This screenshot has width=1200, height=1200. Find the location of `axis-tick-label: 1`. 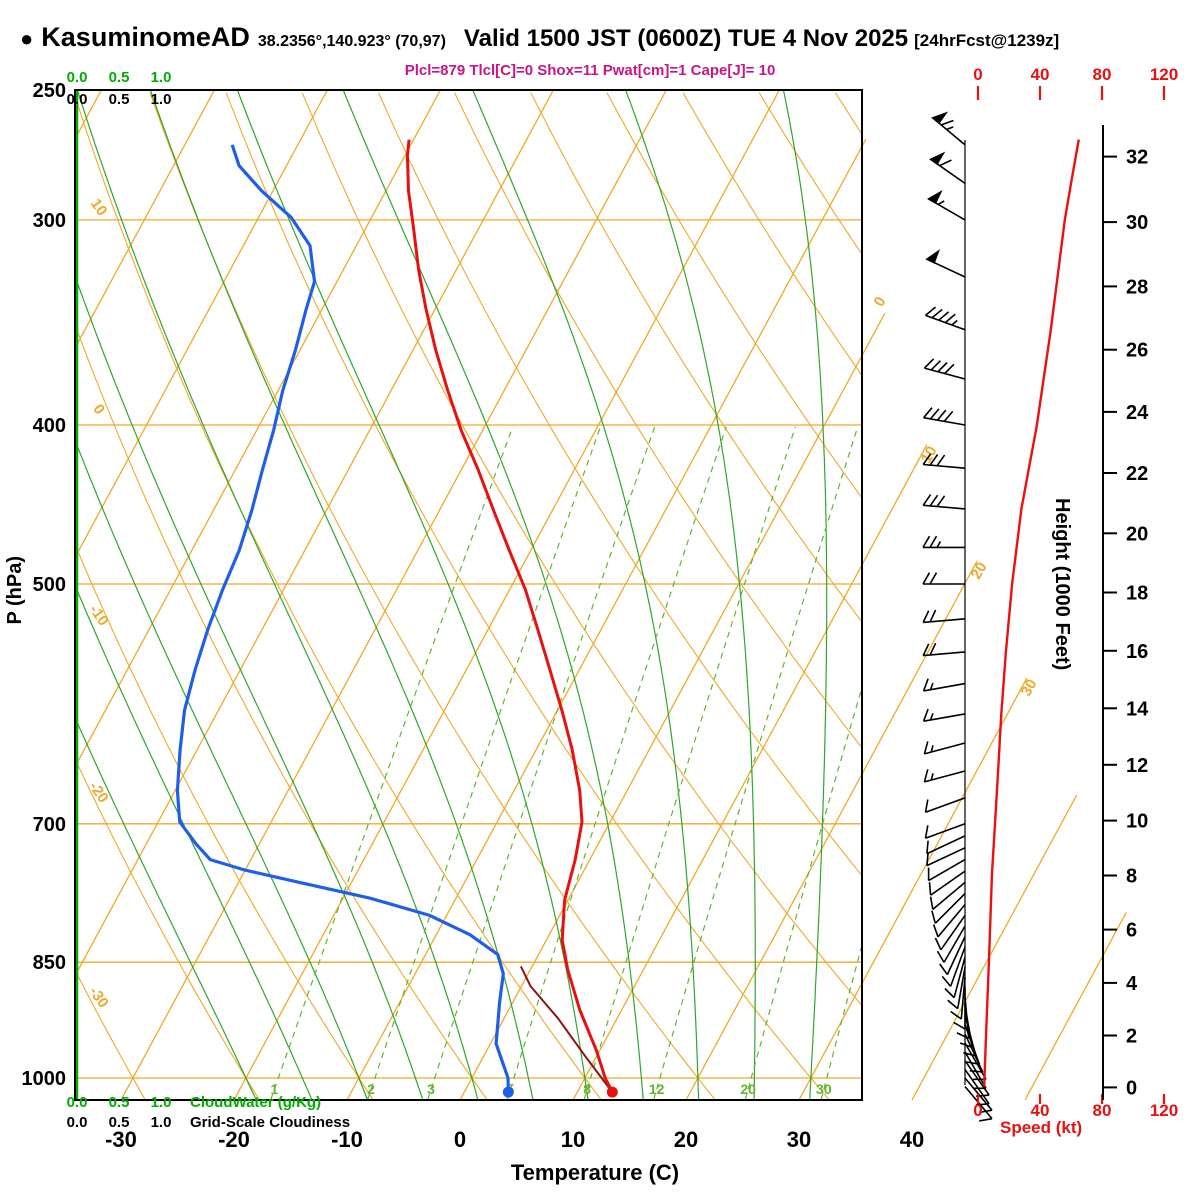

axis-tick-label: 1 is located at coordinates (274, 1089).